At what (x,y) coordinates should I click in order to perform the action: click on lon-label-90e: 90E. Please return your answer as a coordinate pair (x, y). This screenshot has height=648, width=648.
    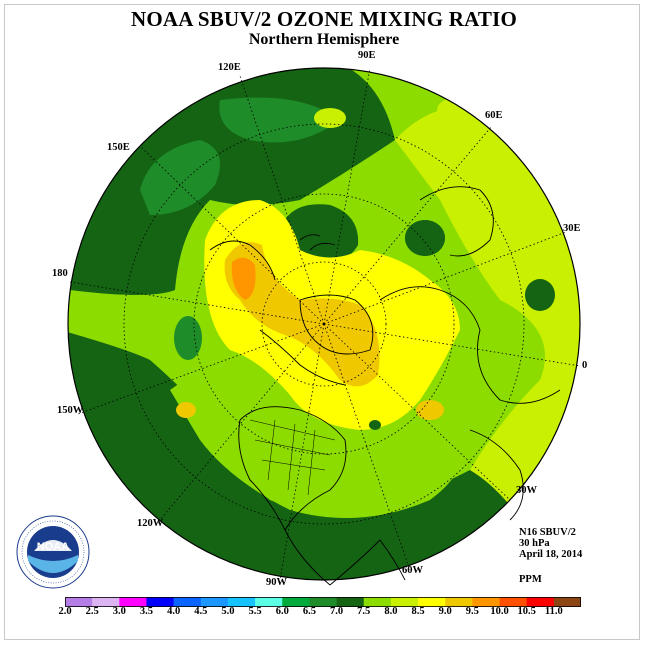
    Looking at the image, I should click on (367, 55).